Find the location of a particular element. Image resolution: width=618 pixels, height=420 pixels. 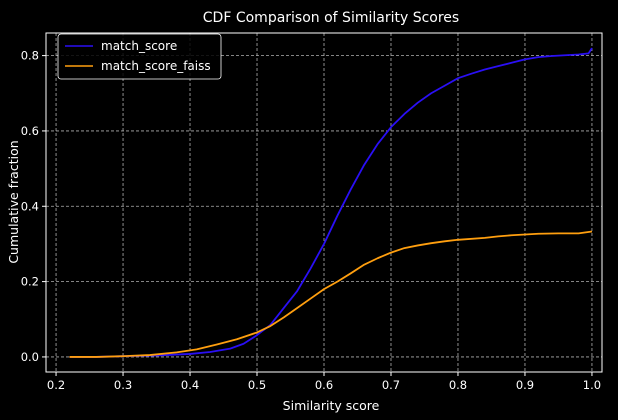

y-tick-label: 0.8 is located at coordinates (30, 56).